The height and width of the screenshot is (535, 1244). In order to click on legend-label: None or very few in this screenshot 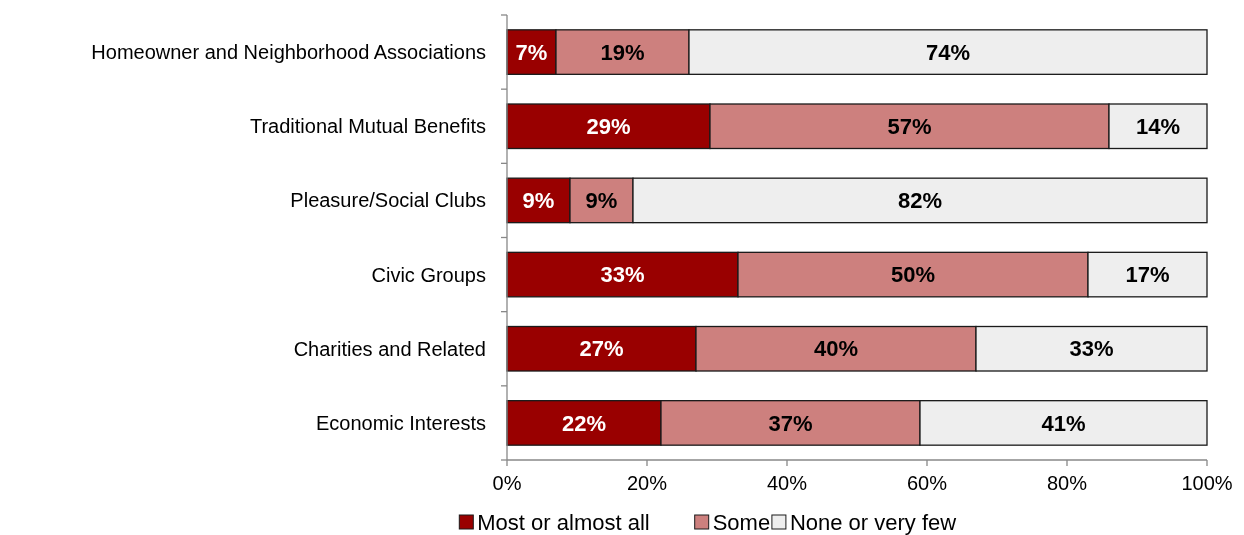, I will do `click(873, 522)`.